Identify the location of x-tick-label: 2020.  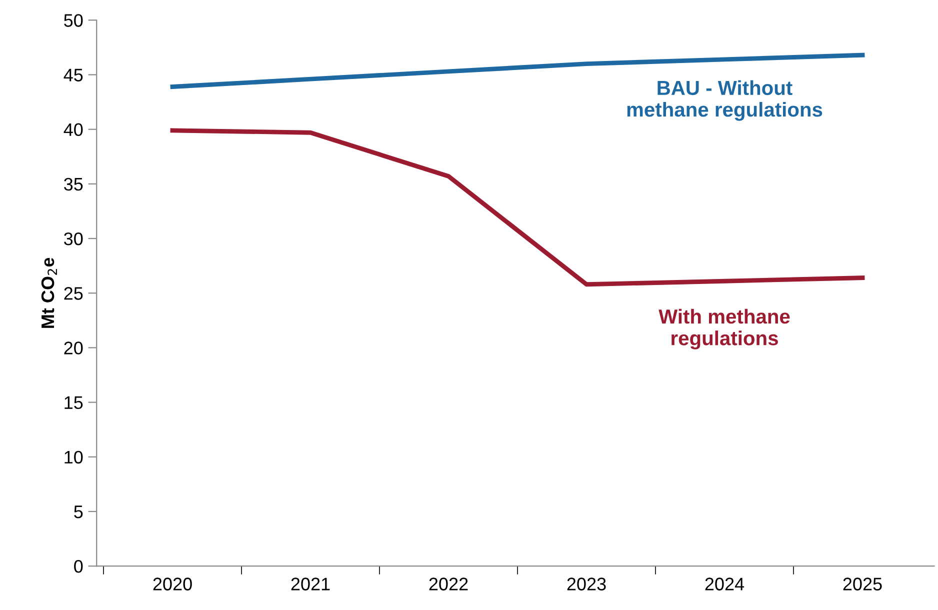
(172, 584).